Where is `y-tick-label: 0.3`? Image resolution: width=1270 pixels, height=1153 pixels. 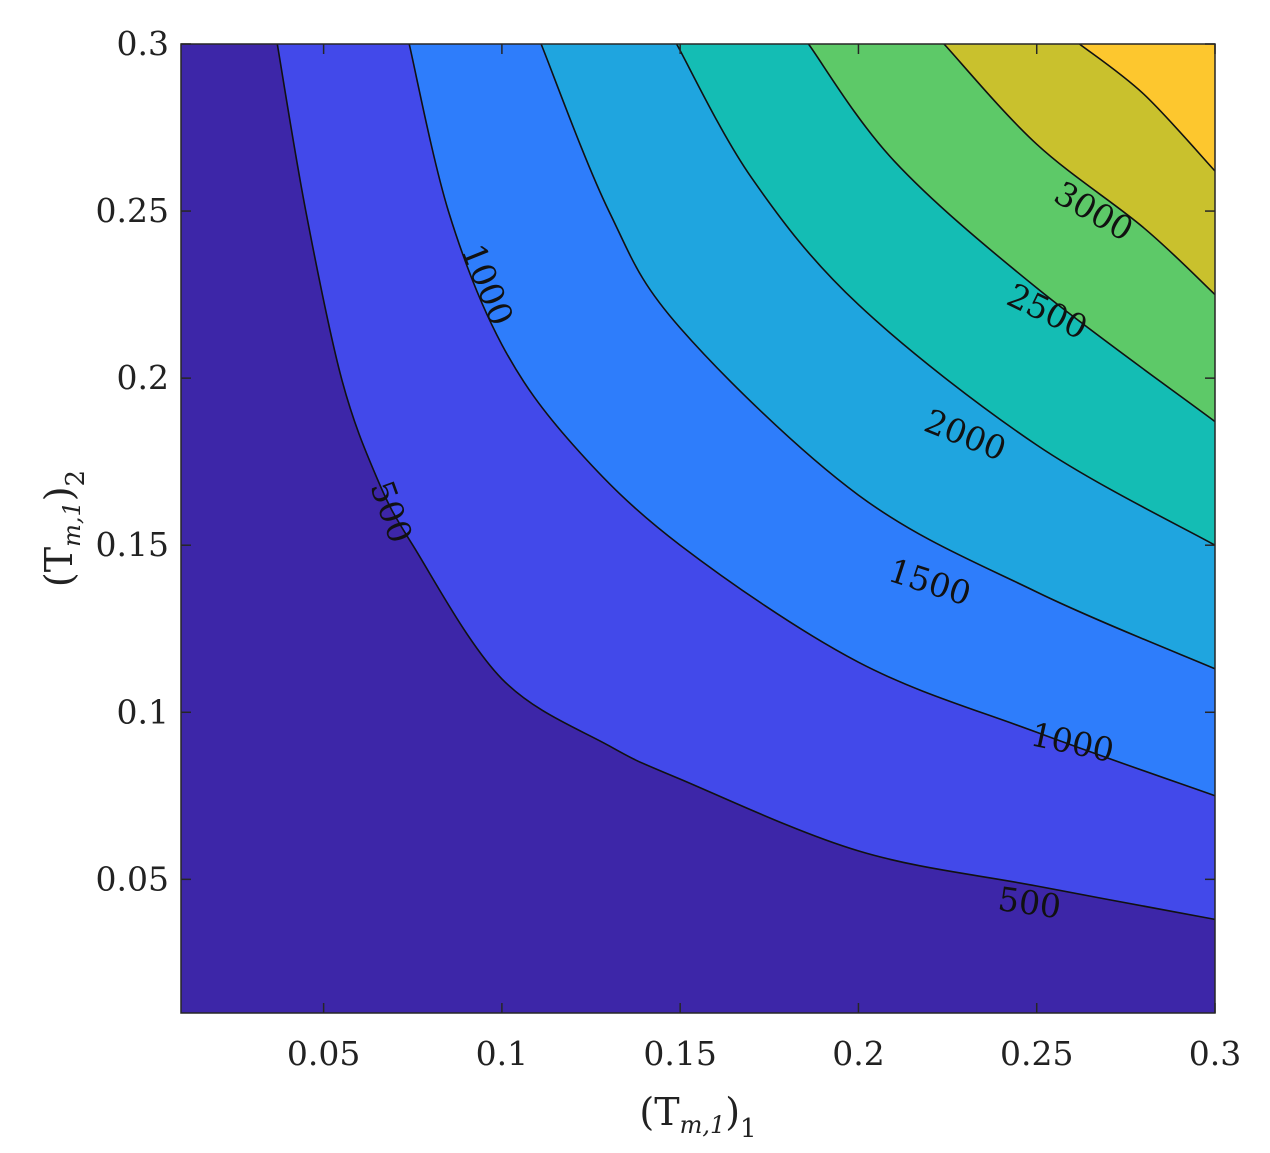 y-tick-label: 0.3 is located at coordinates (143, 43).